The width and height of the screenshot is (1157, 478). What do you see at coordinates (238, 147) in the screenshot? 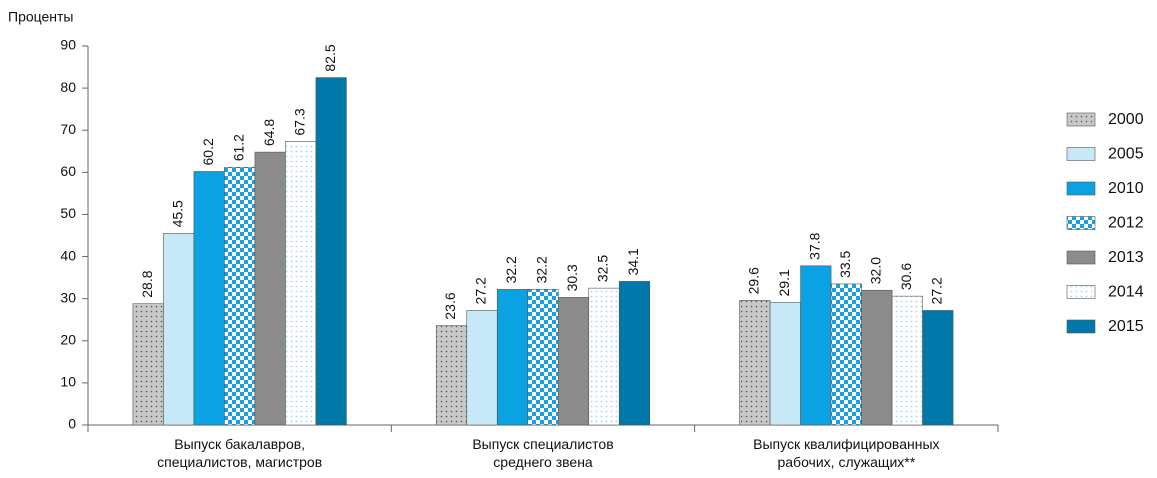
I see `value-label: 61.2` at bounding box center [238, 147].